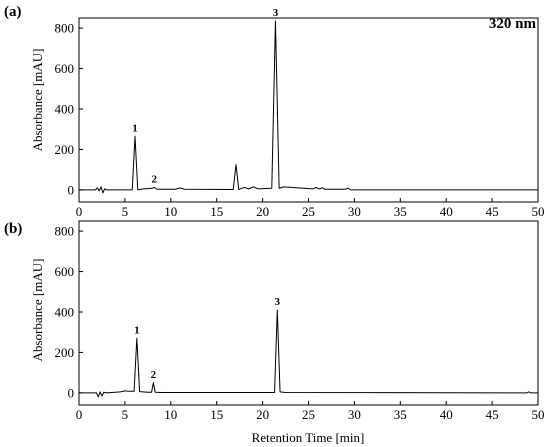 Image resolution: width=550 pixels, height=447 pixels. Describe the element at coordinates (13, 229) in the screenshot. I see `panel-label: (b)` at that location.